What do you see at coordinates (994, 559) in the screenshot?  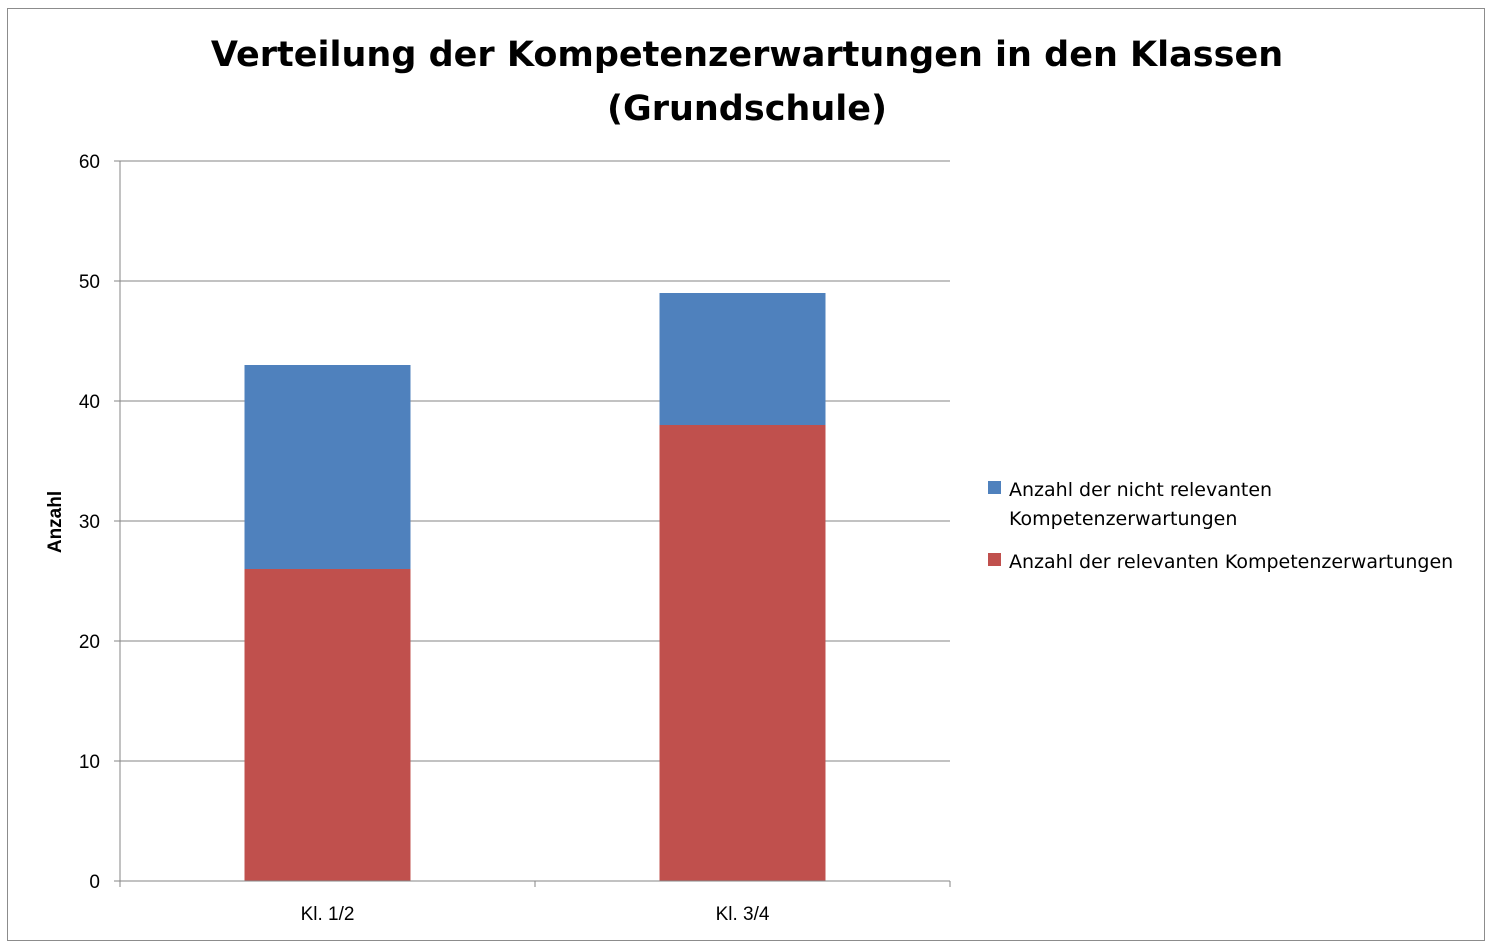 I see `legend-swatch-relevant` at bounding box center [994, 559].